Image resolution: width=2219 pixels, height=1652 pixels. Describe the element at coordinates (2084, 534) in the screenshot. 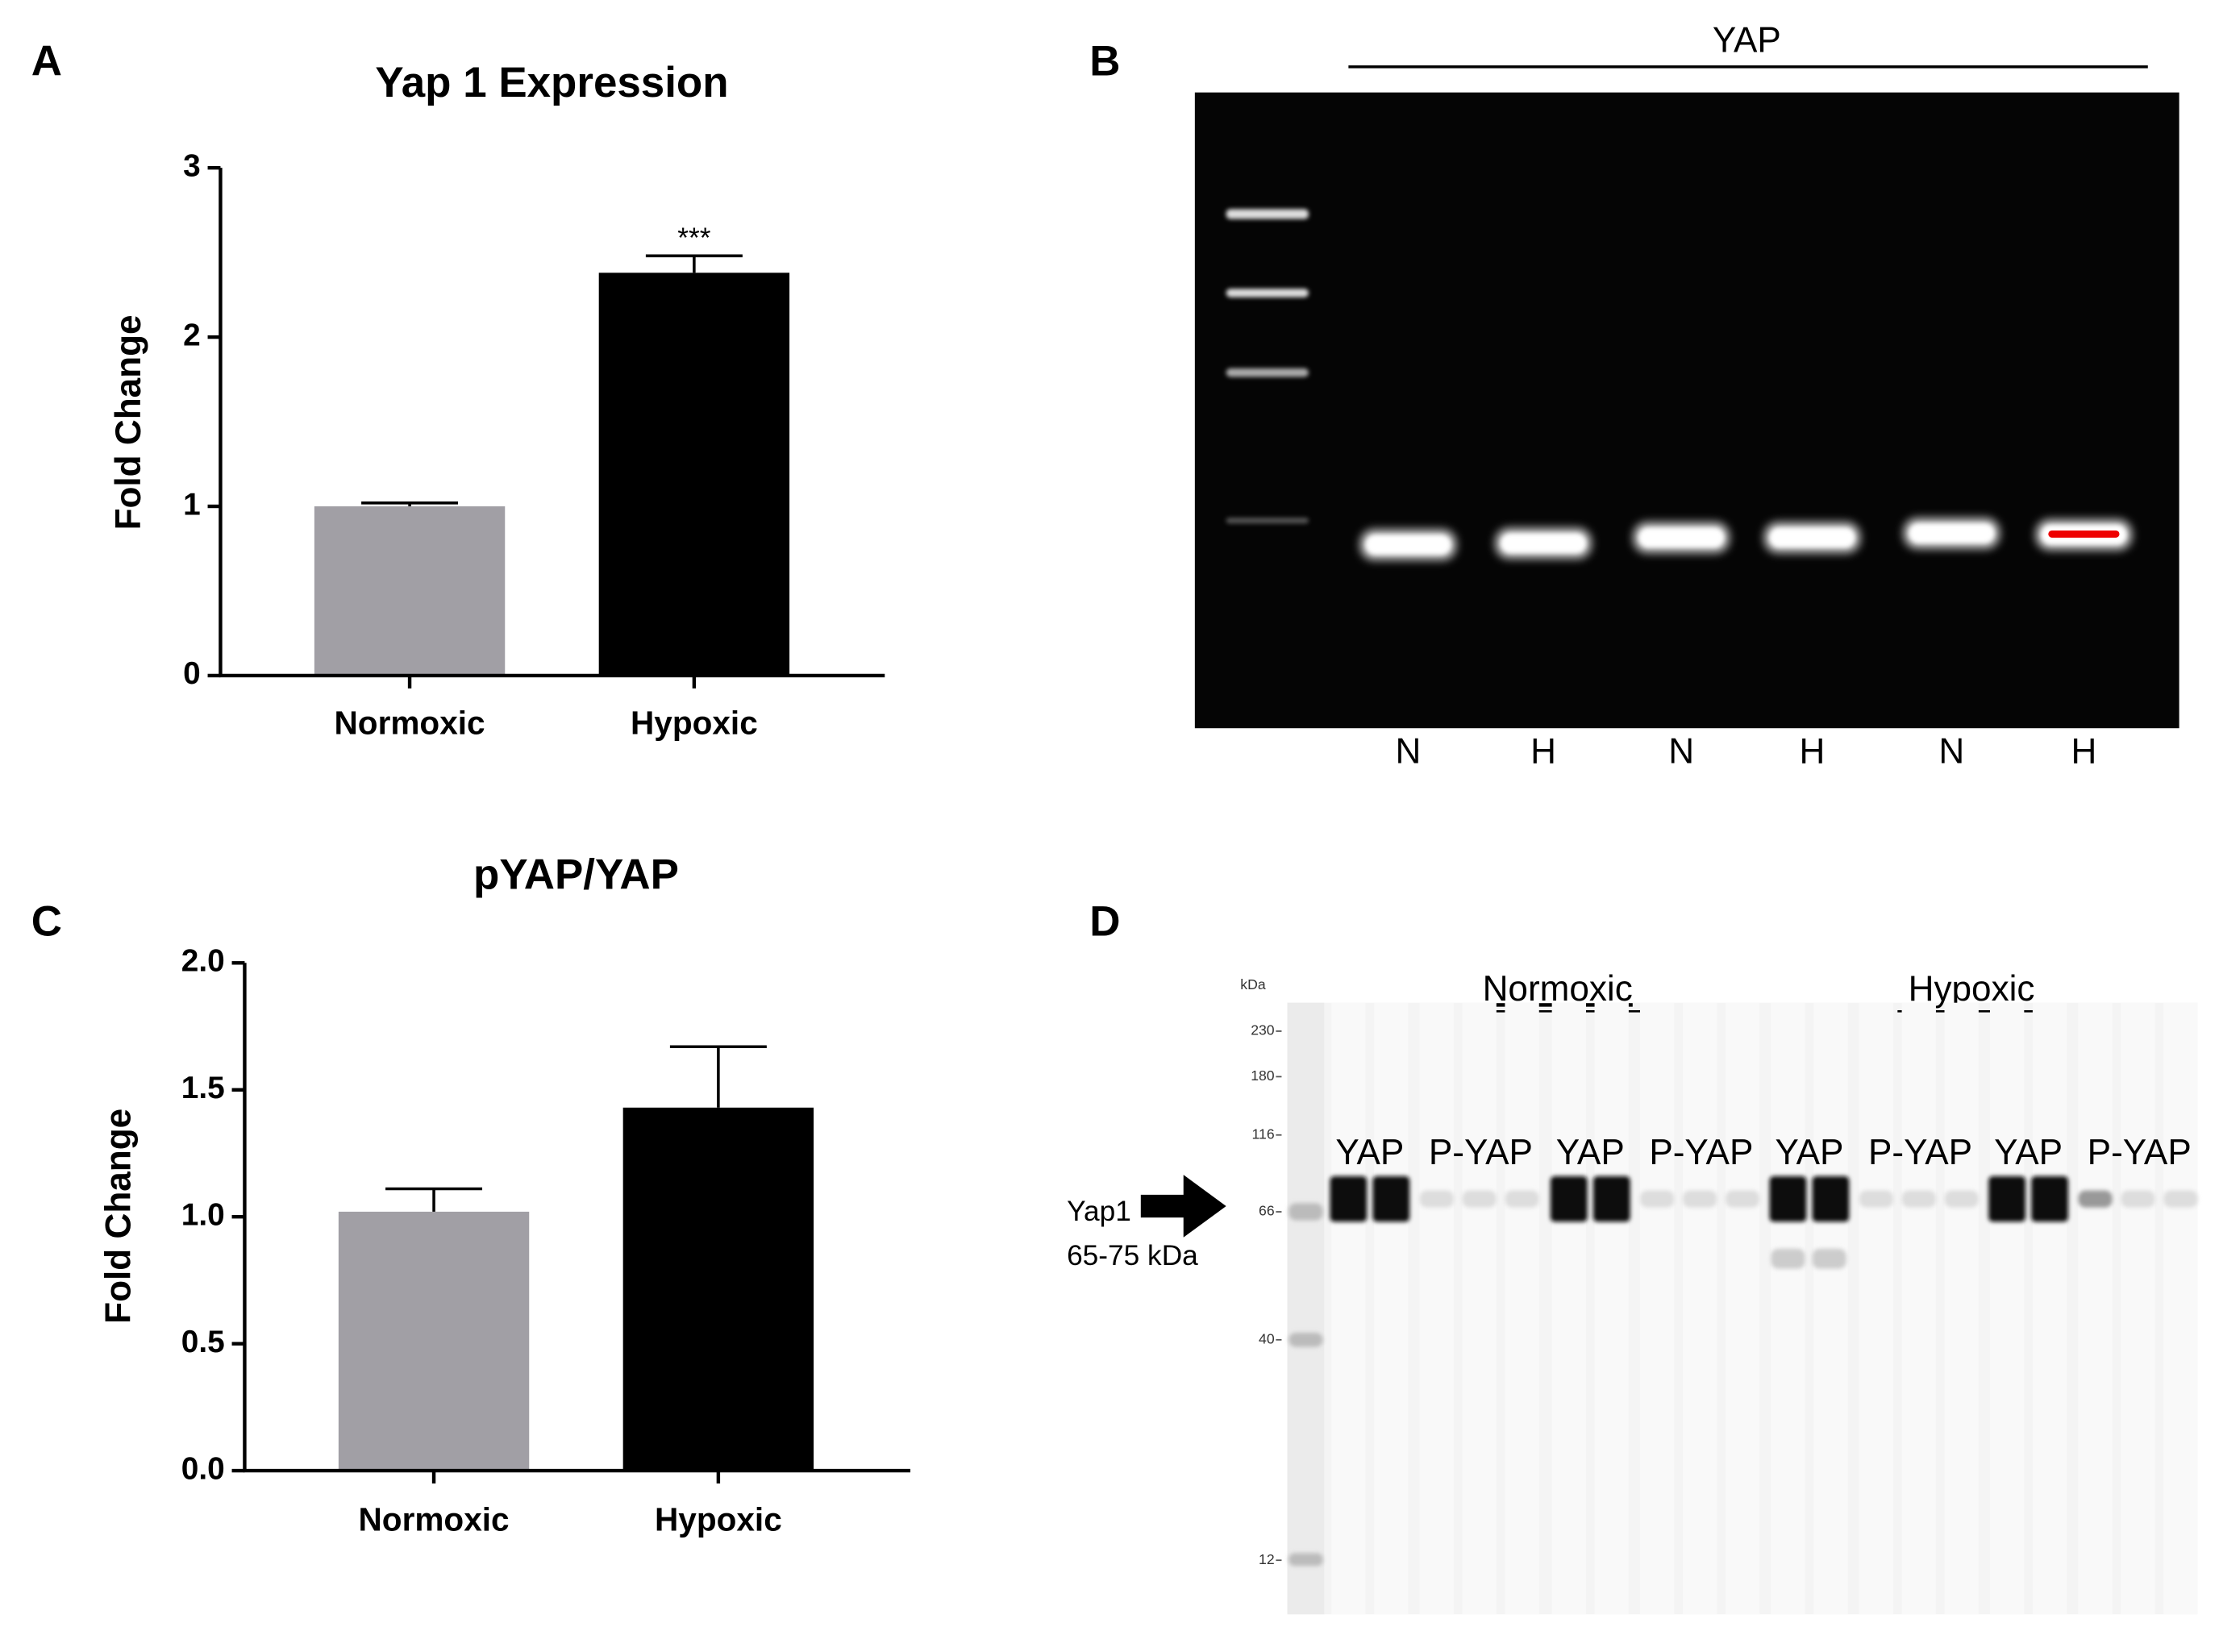

I see `red-streak` at that location.